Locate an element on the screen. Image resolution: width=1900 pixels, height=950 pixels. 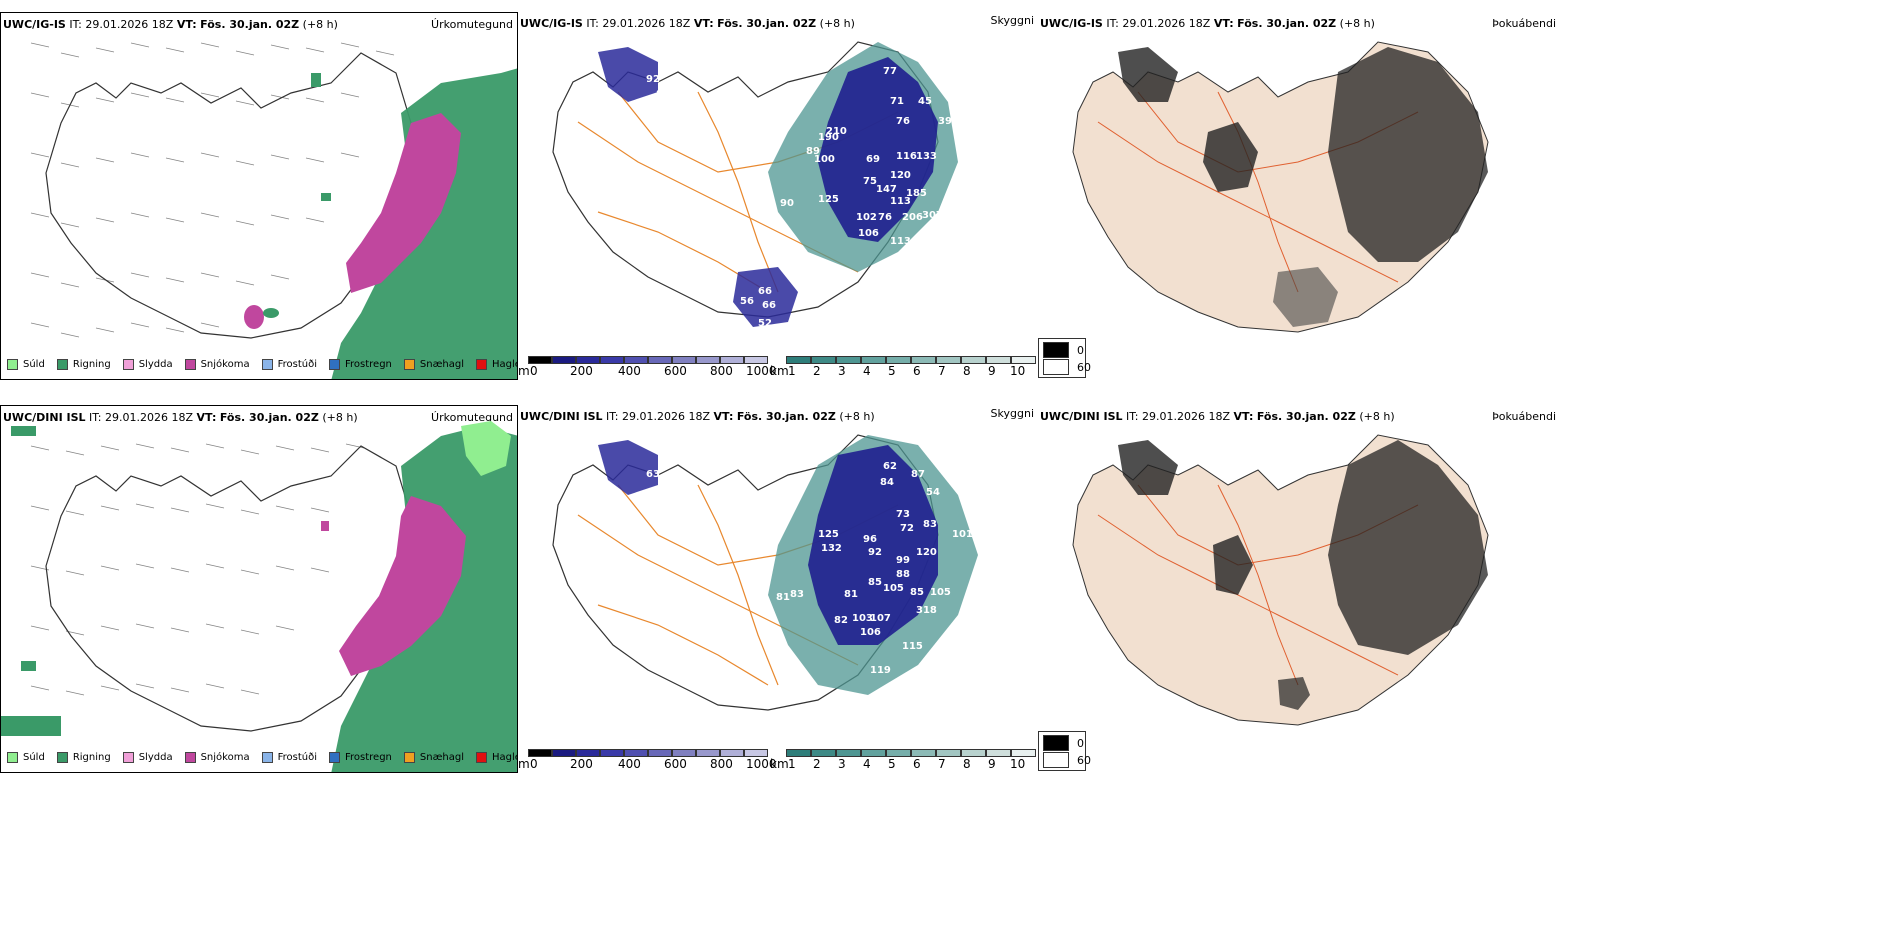
legend-label: Slydda is located at coordinates (155, 364).